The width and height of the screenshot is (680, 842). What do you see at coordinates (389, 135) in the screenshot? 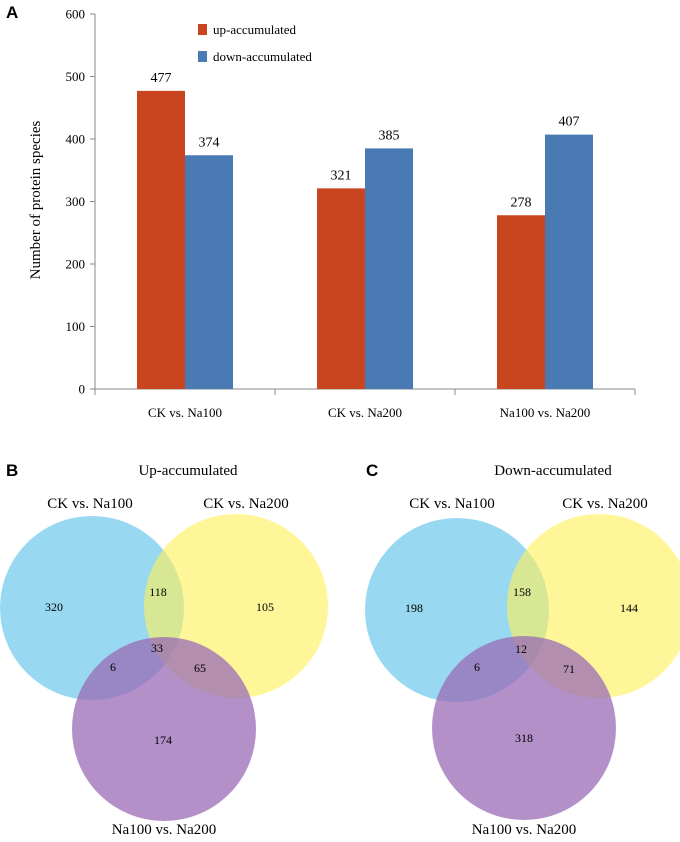
I see `bar-value-label: 385` at bounding box center [389, 135].